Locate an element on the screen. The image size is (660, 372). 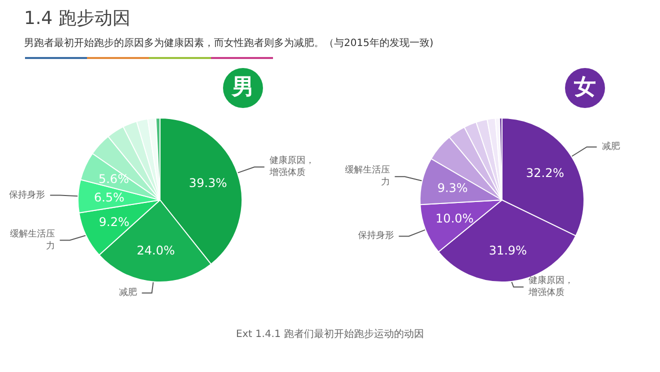
data-label: 6.5% is located at coordinates (109, 197).